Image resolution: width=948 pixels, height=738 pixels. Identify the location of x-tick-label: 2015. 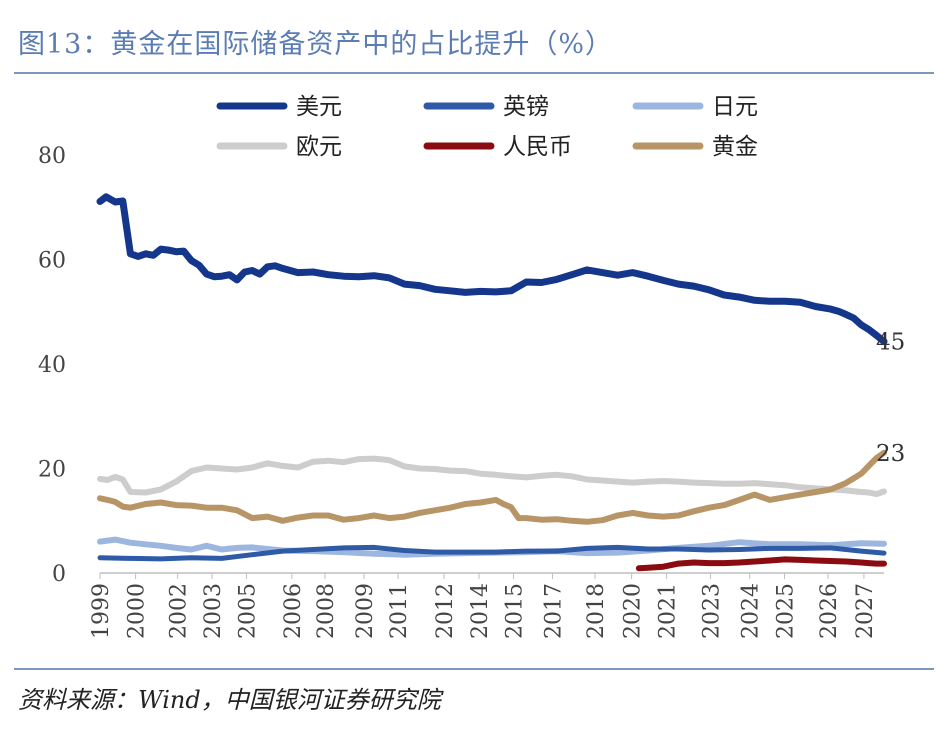
(514, 611).